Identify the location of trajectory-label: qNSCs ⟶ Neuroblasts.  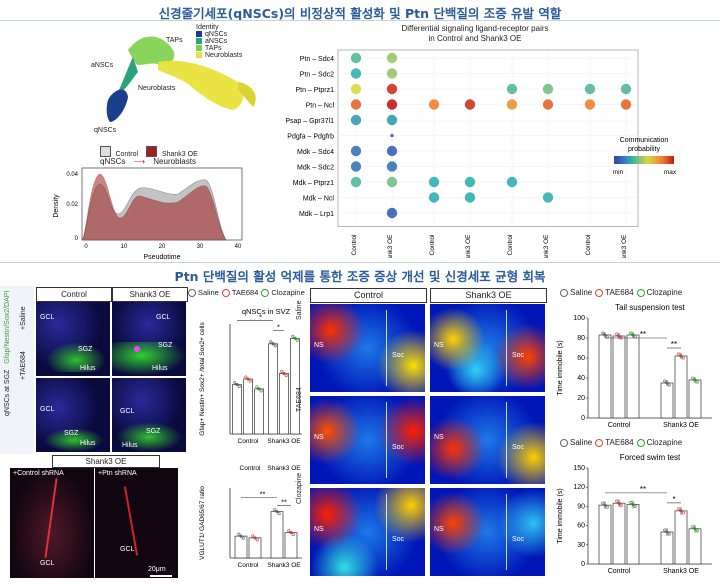
(148, 161).